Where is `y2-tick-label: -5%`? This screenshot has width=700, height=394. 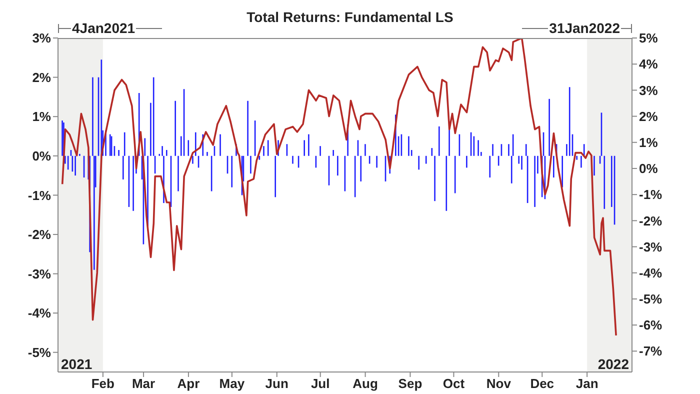 y2-tick-label: -5% is located at coordinates (651, 299).